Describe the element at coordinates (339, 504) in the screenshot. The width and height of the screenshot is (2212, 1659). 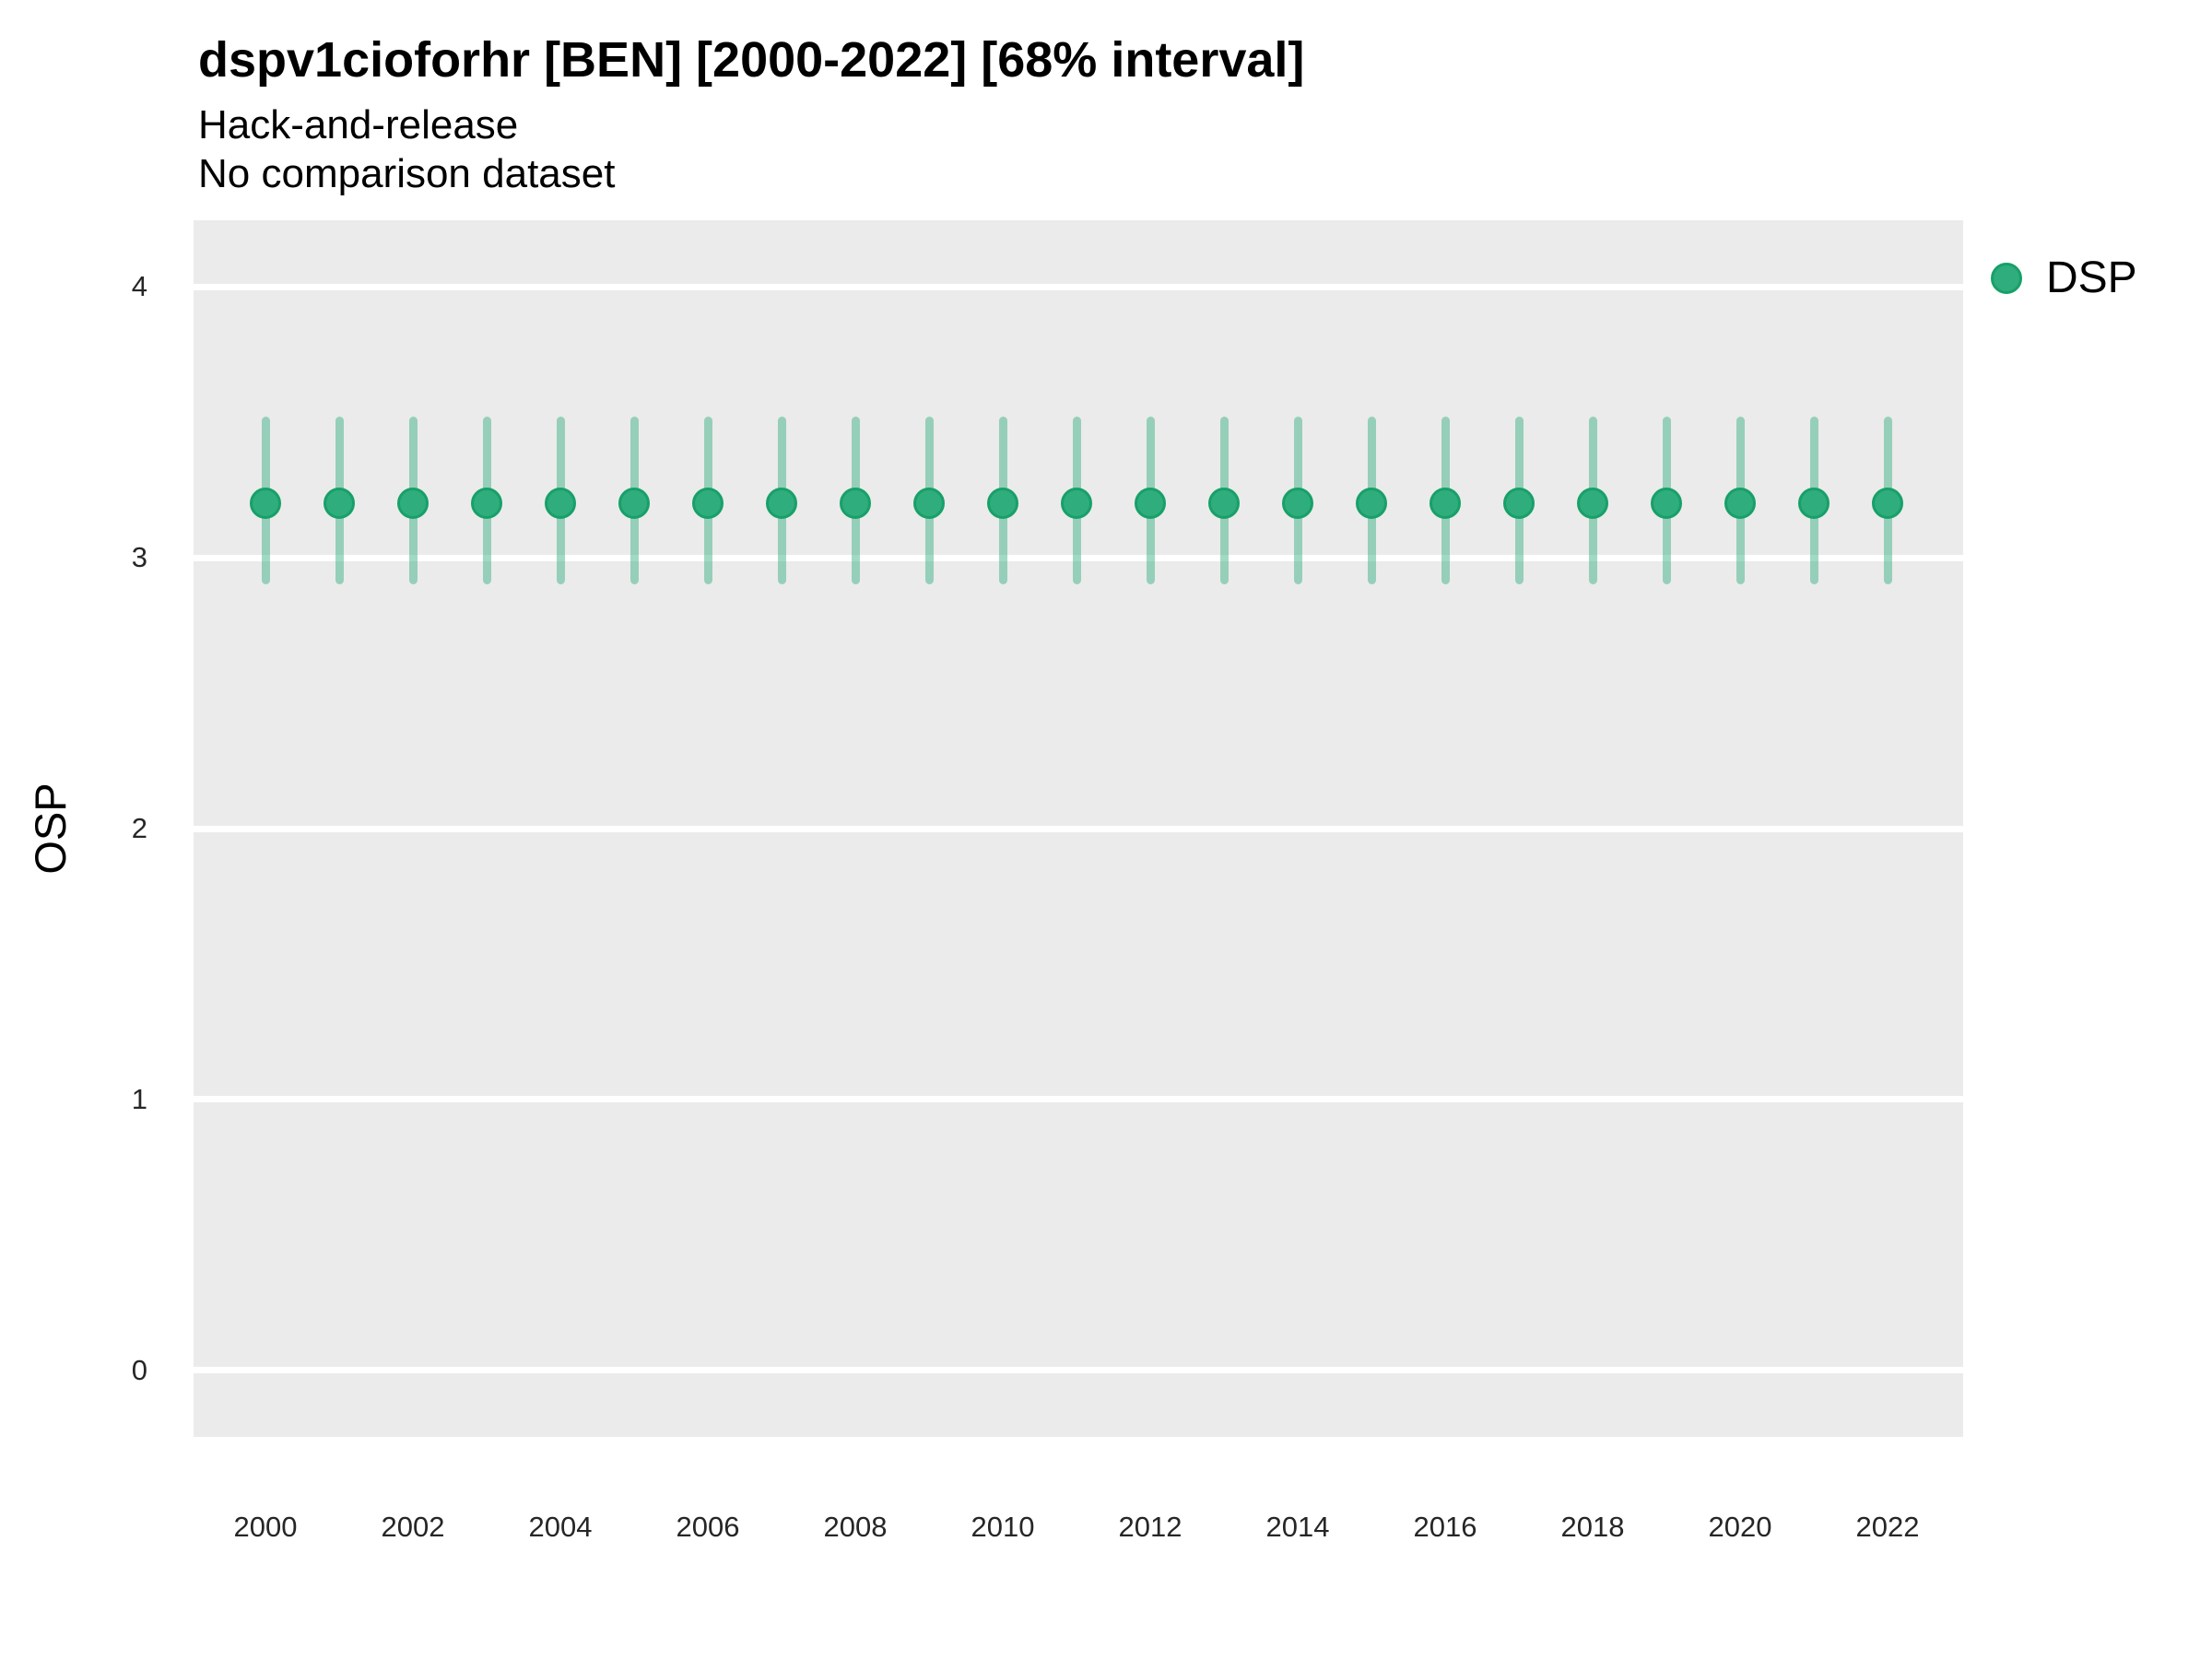
I see `data-point-2001` at that location.